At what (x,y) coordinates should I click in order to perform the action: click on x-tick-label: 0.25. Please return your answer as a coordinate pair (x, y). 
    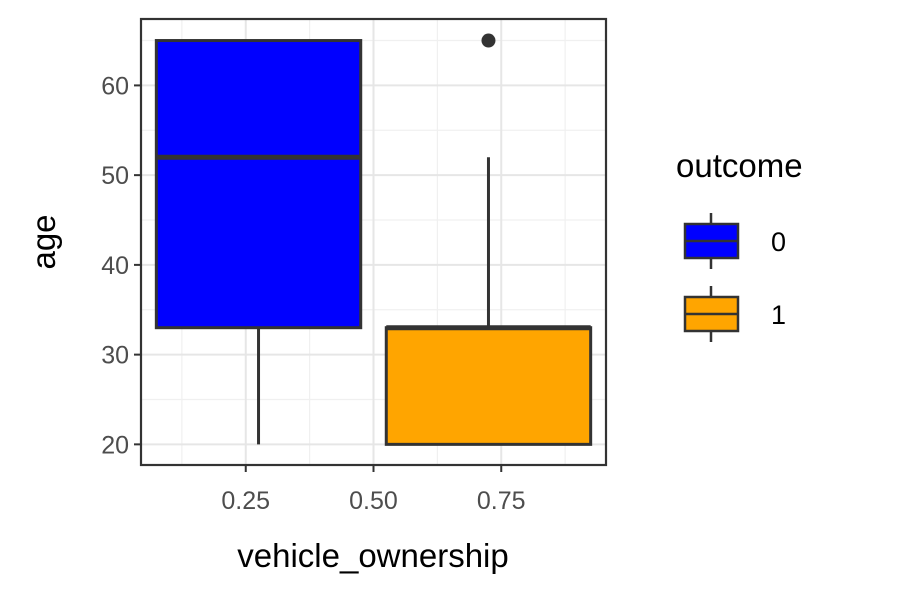
    Looking at the image, I should click on (245, 501).